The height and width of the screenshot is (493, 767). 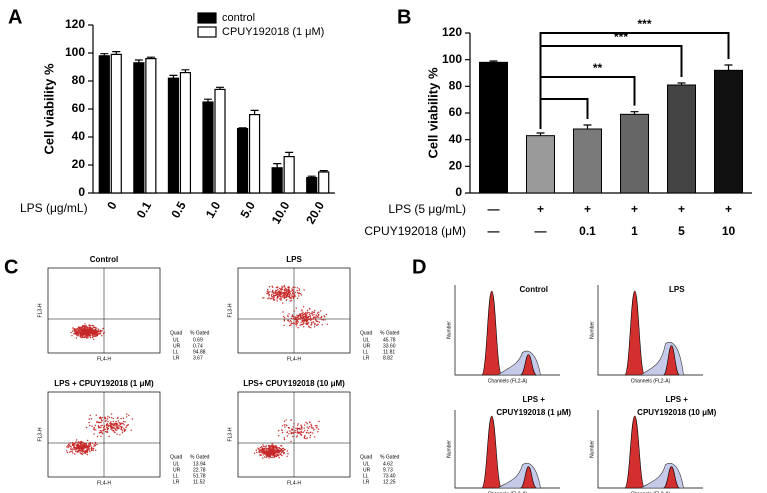 I want to click on row-value: 1, so click(x=634, y=231).